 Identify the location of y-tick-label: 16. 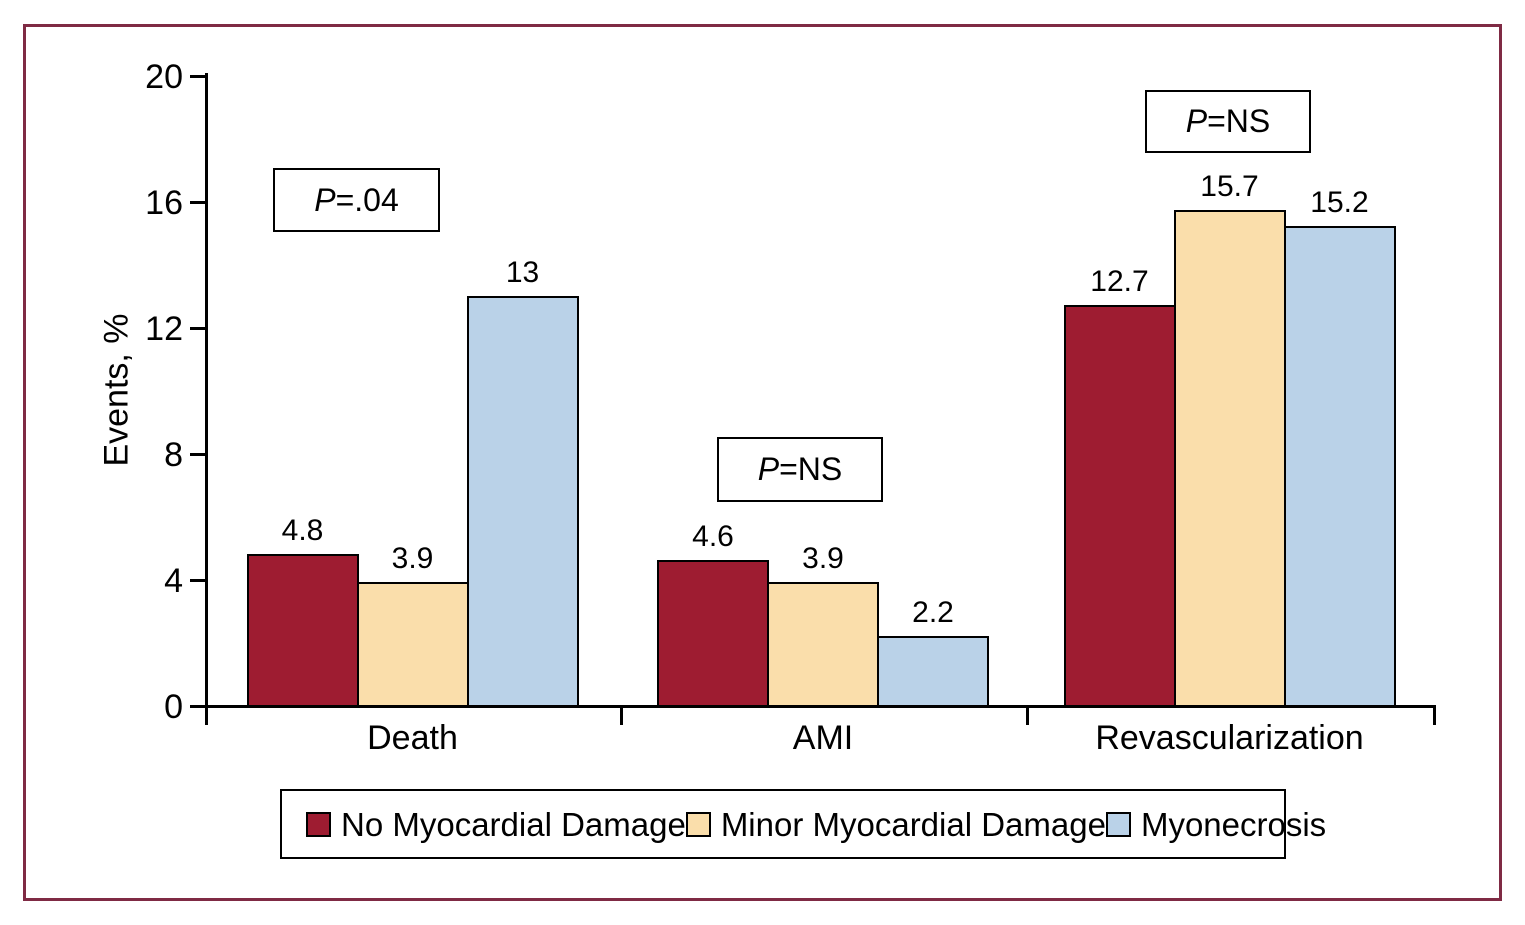
(164, 203).